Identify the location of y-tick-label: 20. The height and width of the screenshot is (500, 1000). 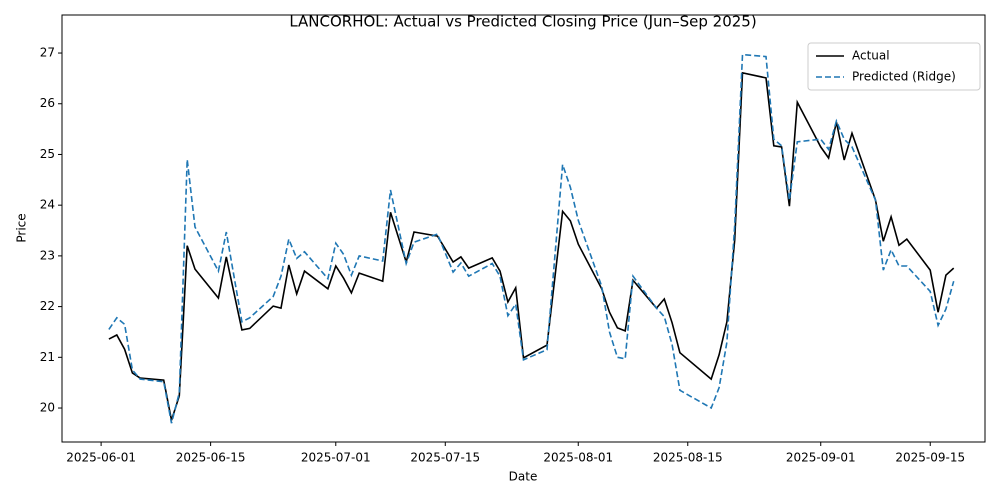
(47, 408).